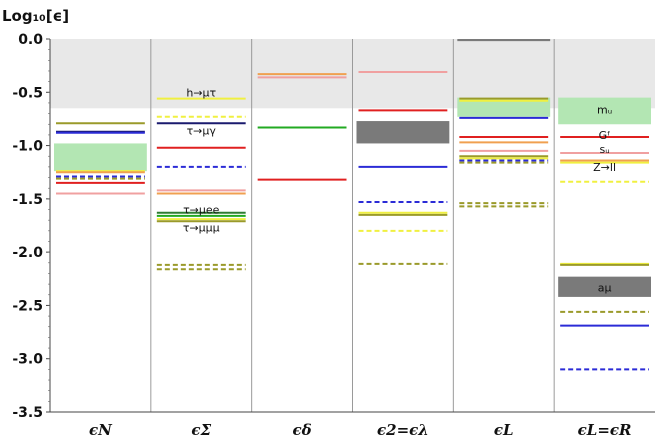 The width and height of the screenshot is (655, 439). I want to click on y-tick-label-0: 0.0, so click(30, 40).